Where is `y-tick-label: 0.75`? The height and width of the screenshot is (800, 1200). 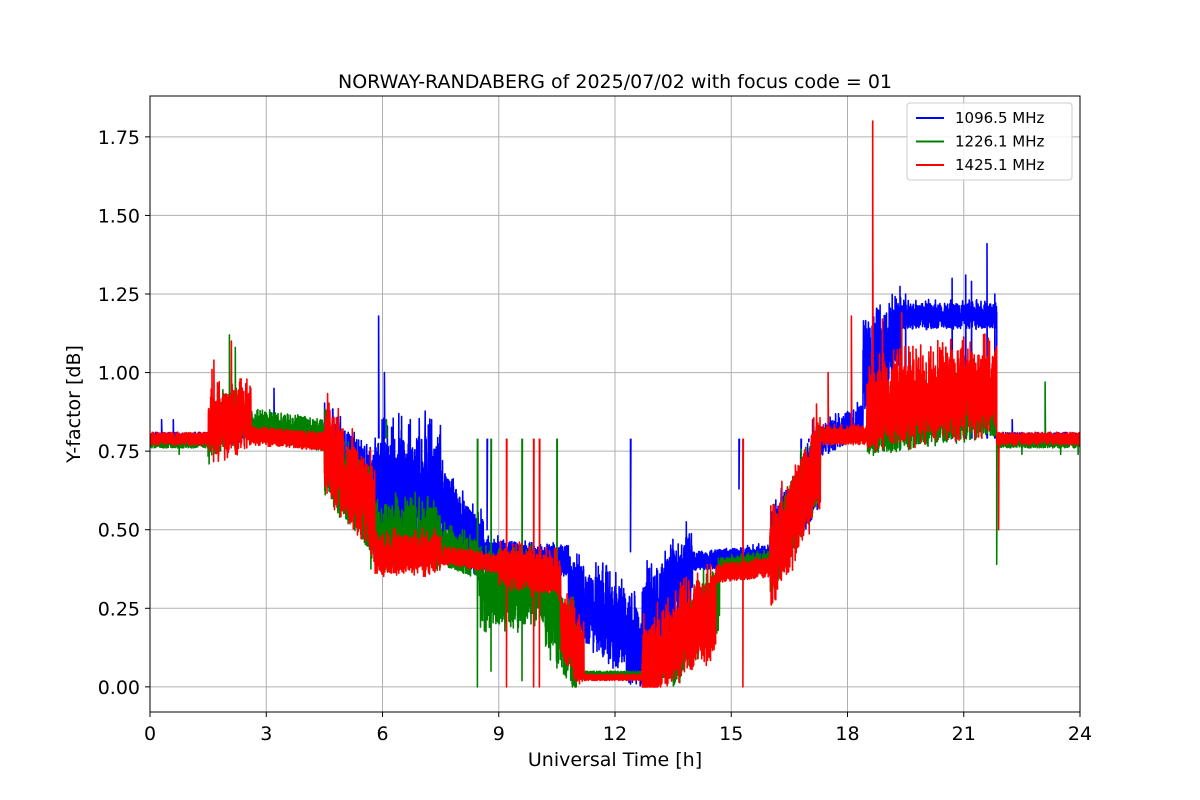
y-tick-label: 0.75 is located at coordinates (119, 452).